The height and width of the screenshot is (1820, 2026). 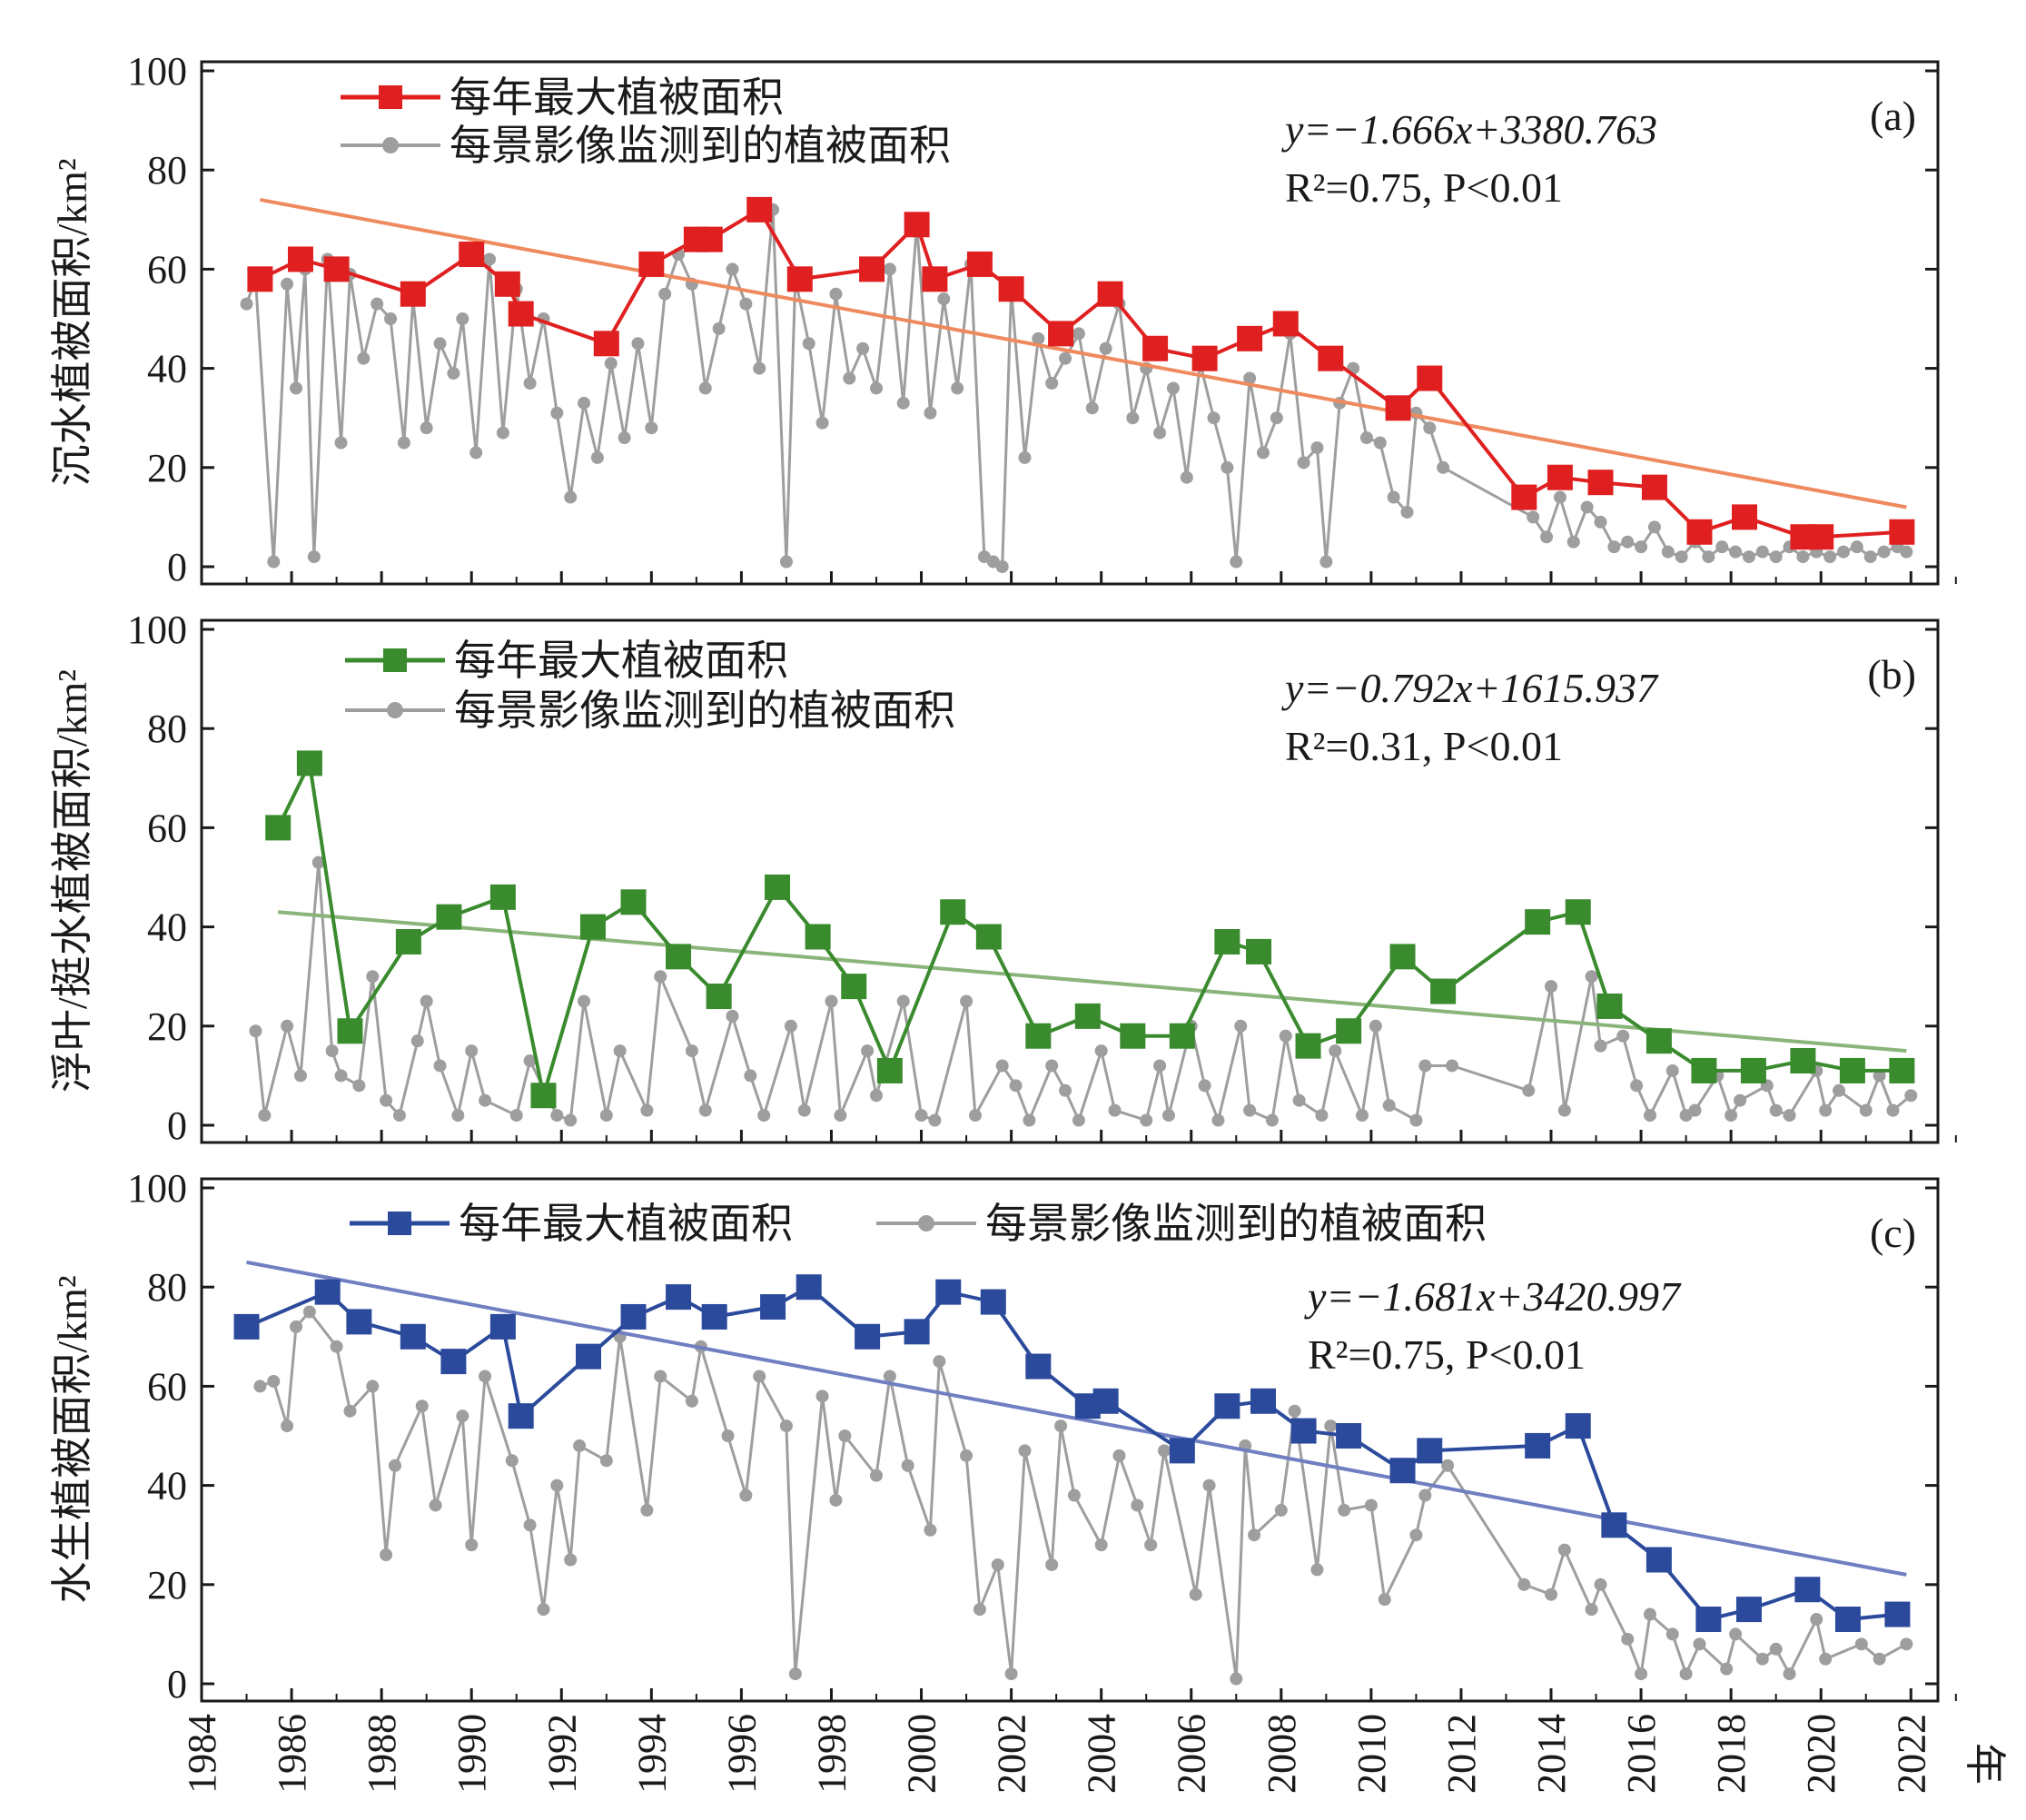 What do you see at coordinates (157, 630) in the screenshot?
I see `y-tick-label: 100` at bounding box center [157, 630].